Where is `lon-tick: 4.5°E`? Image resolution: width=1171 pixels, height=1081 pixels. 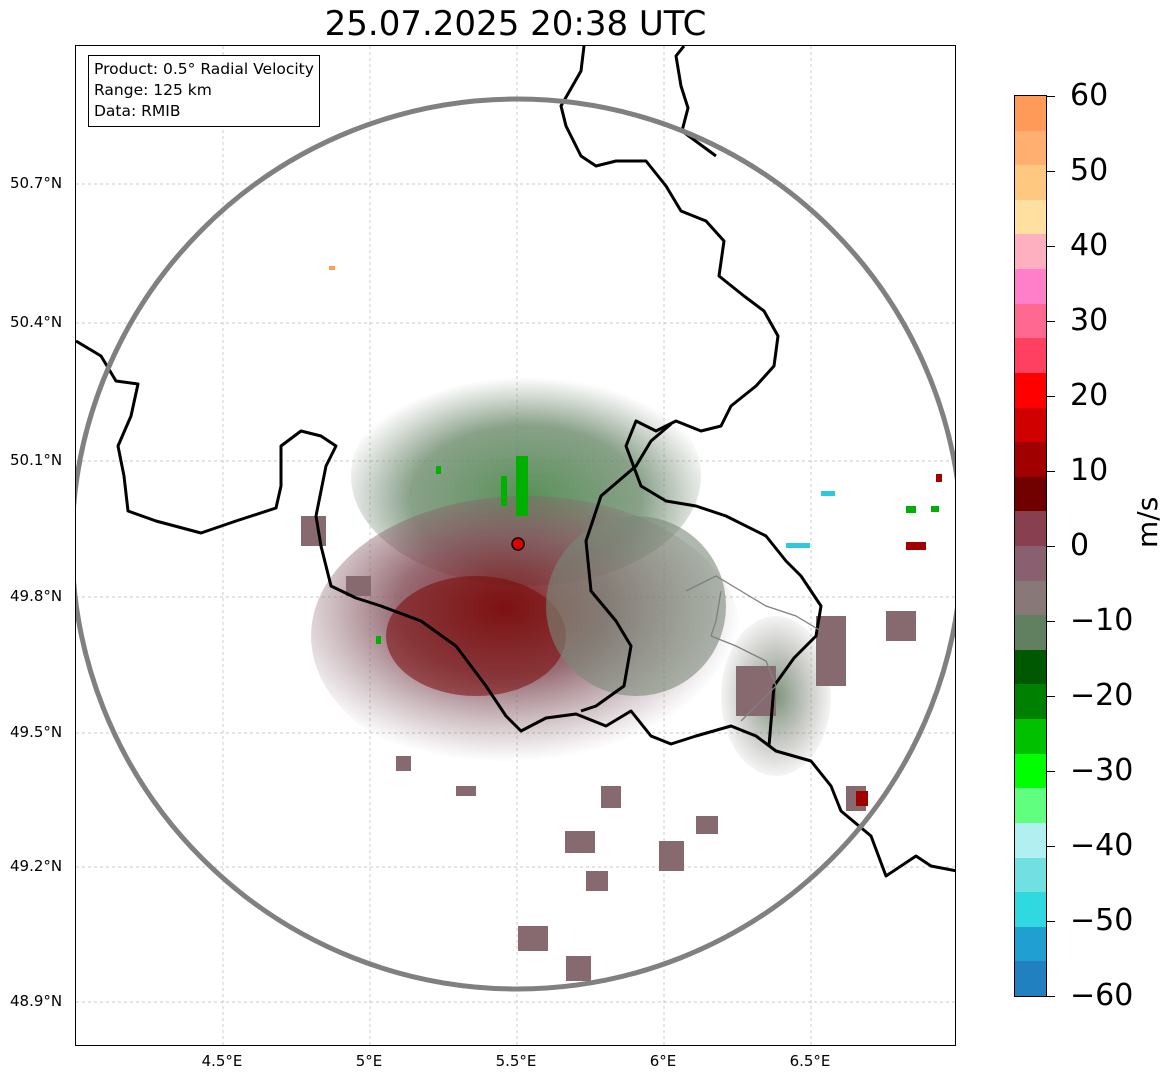 lon-tick: 4.5°E is located at coordinates (222, 1061).